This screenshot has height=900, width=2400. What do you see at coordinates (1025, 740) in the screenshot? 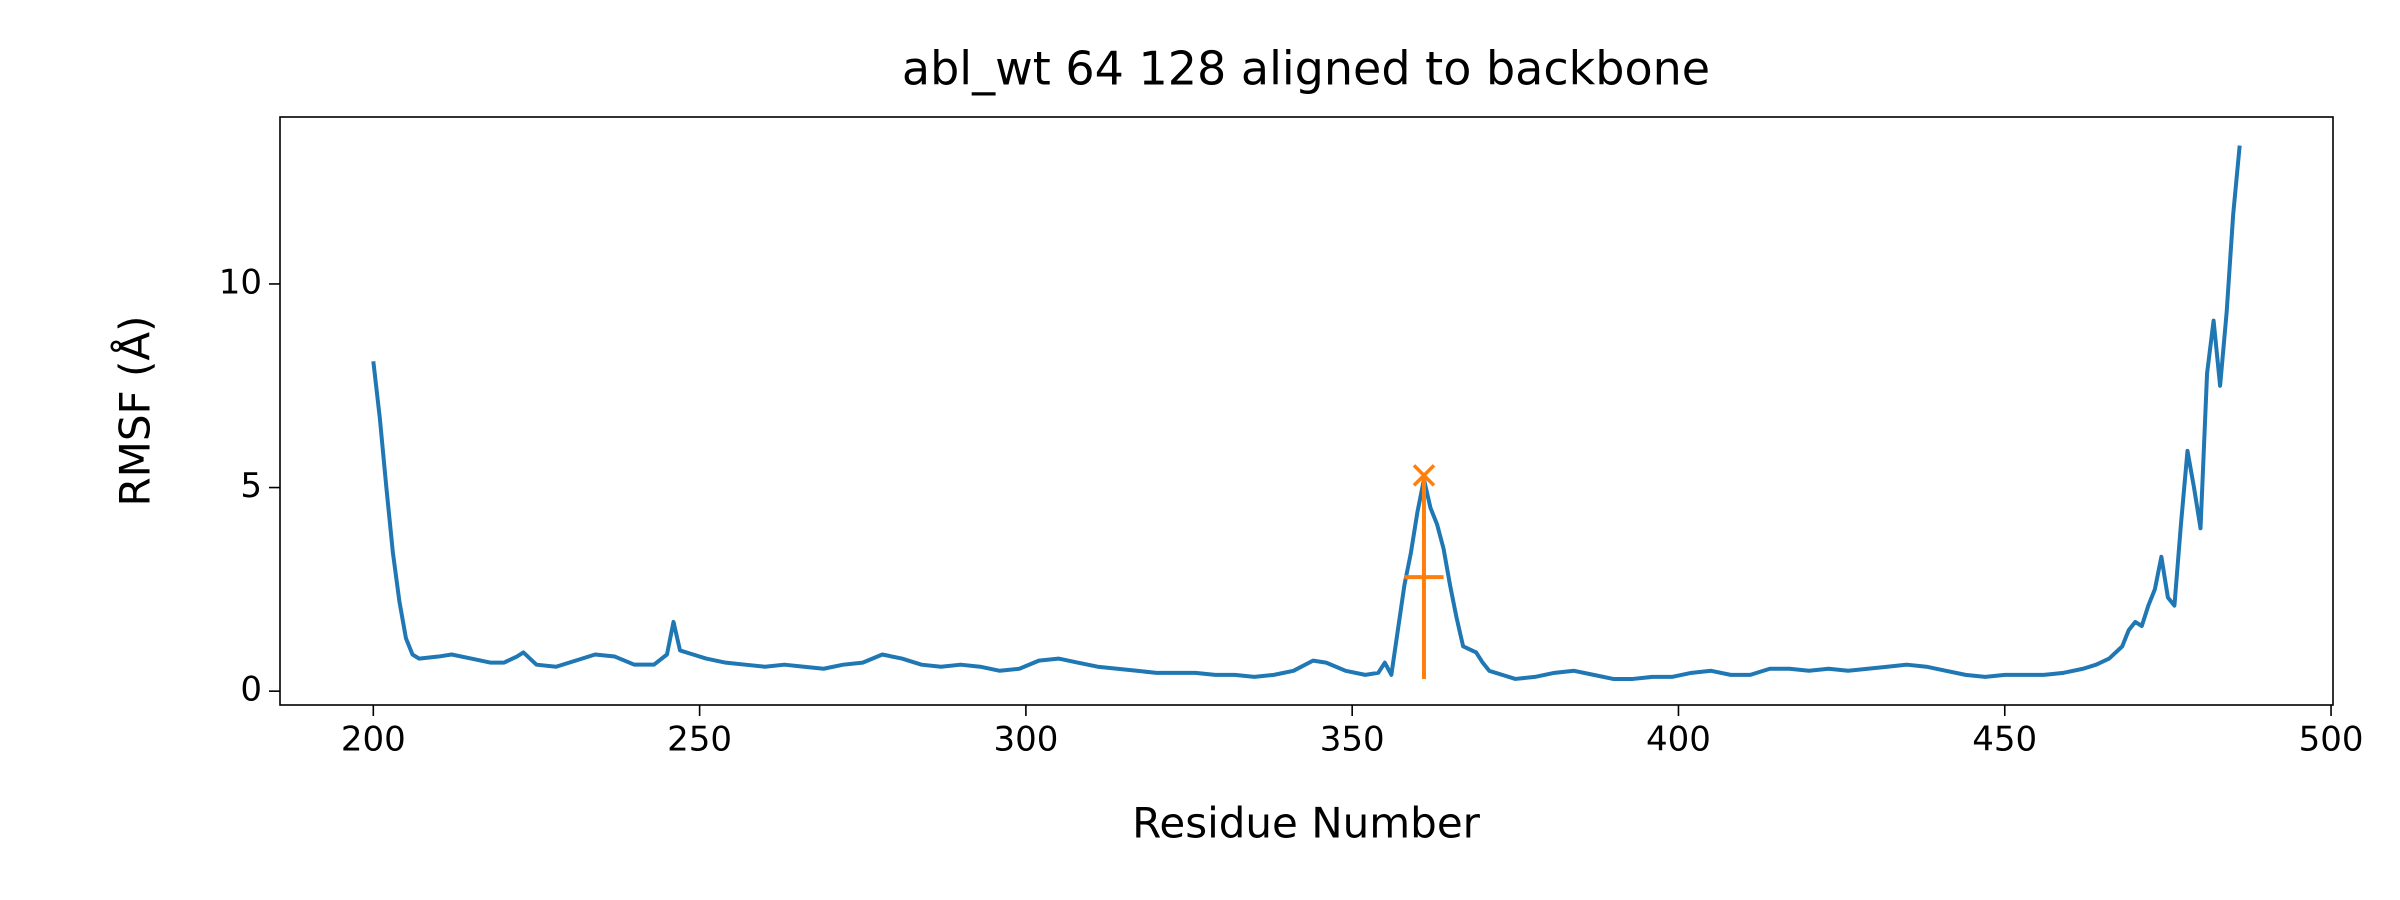
I see `x-tick-label: 300` at bounding box center [1025, 740].